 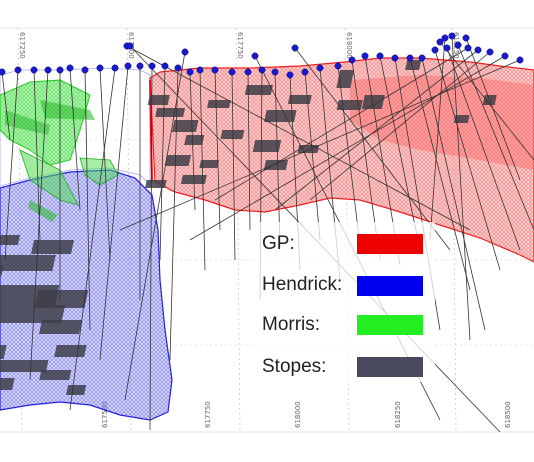 I want to click on legend-label-hendrick: Hendrick:, so click(x=302, y=284).